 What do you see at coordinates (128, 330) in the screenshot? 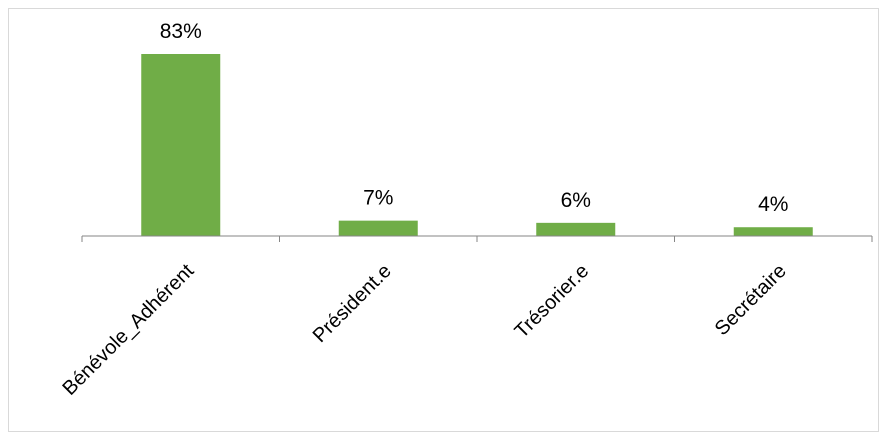
I see `category-label: Bénévole_Adhérent` at bounding box center [128, 330].